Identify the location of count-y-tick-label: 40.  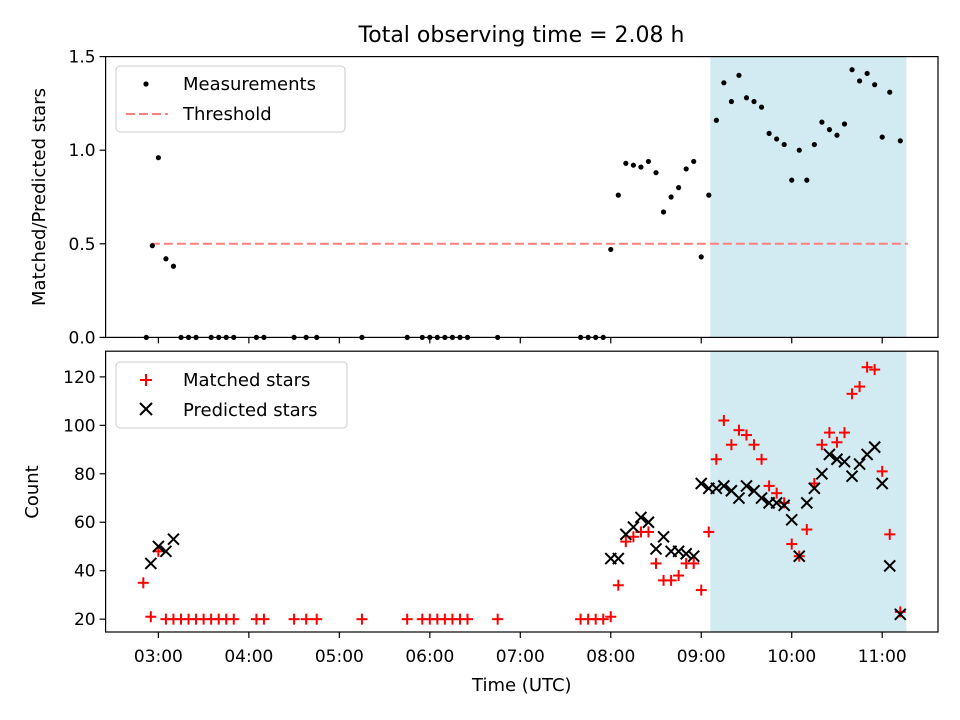
(85, 572).